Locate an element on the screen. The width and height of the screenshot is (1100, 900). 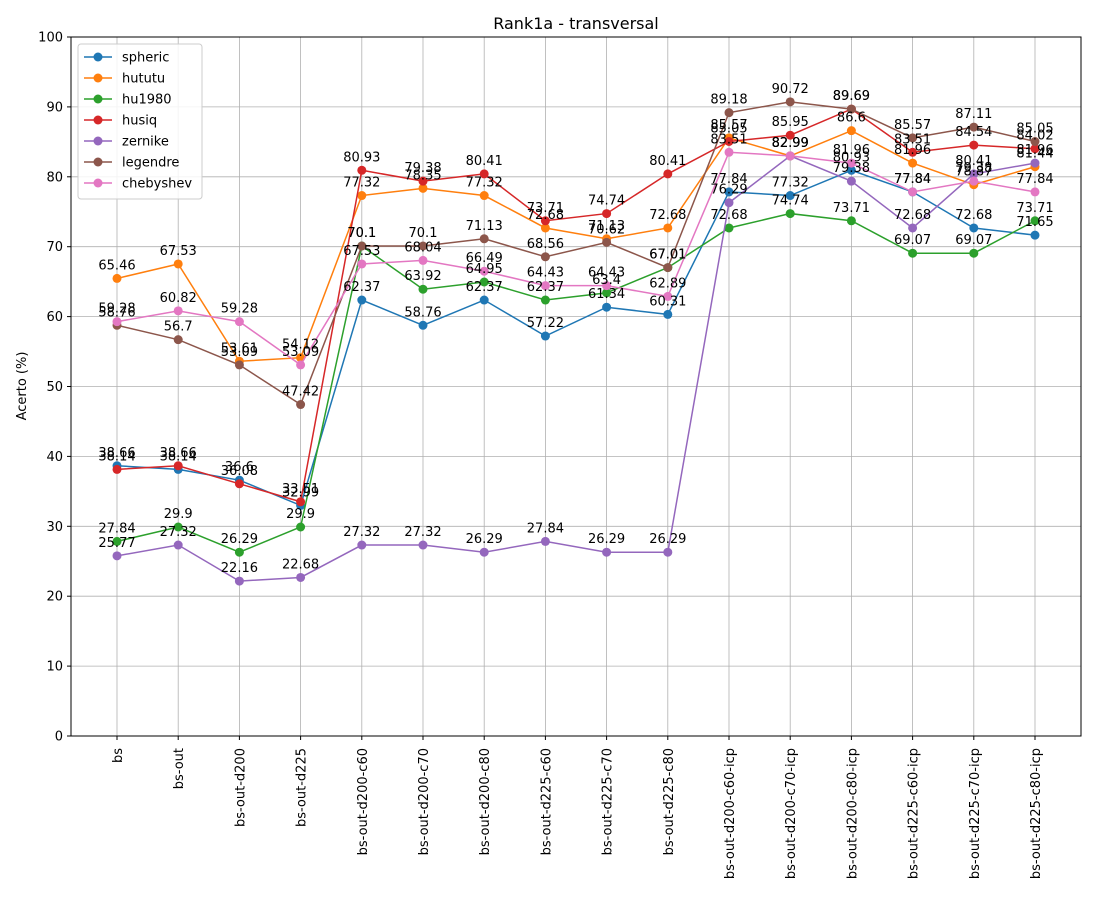
legend-label: chebyshev is located at coordinates (157, 184).